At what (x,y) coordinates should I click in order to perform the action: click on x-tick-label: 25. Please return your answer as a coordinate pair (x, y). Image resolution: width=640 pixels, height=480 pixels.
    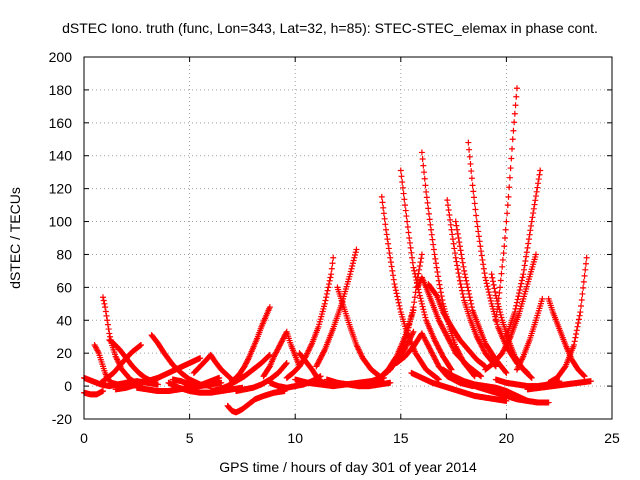
    Looking at the image, I should click on (612, 438).